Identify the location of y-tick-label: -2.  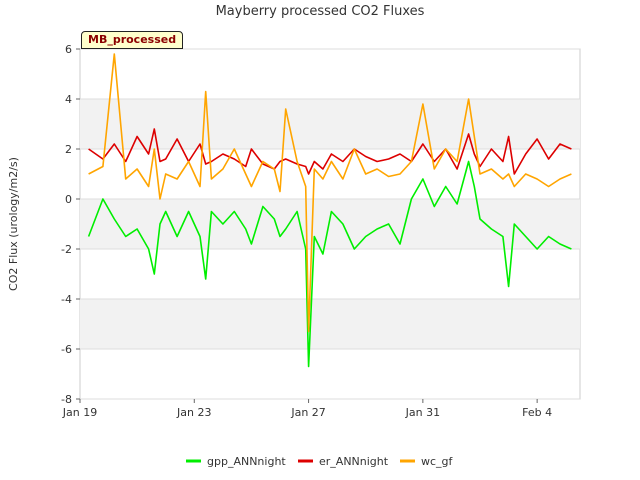
(66, 249).